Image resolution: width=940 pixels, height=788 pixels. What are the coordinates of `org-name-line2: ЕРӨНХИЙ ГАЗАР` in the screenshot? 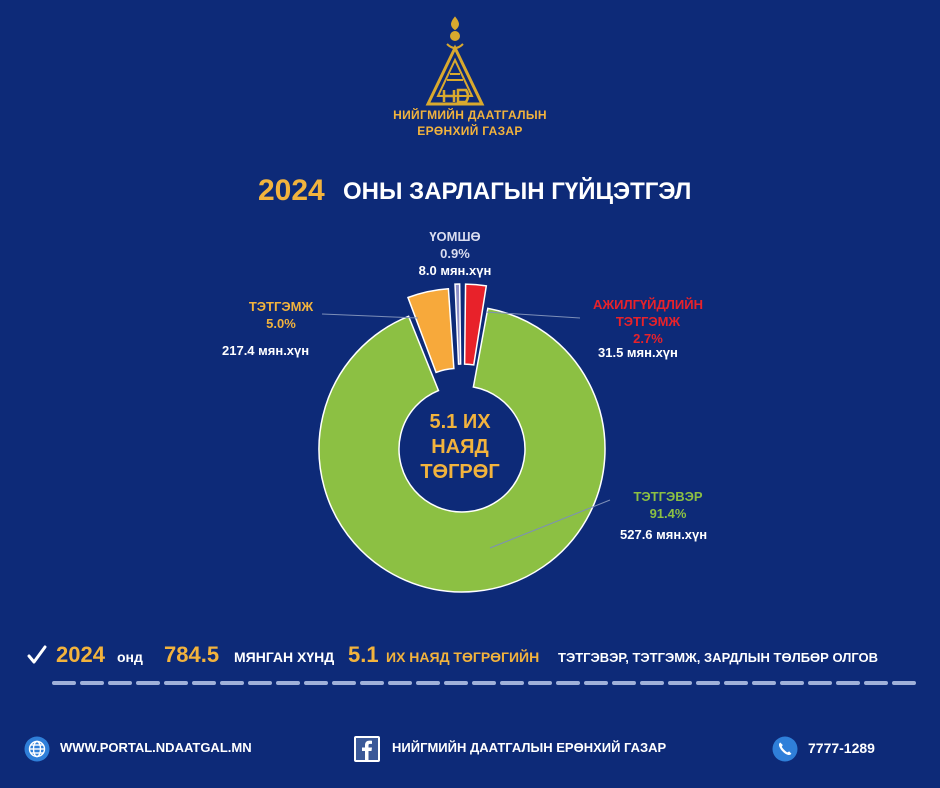 It's located at (470, 131).